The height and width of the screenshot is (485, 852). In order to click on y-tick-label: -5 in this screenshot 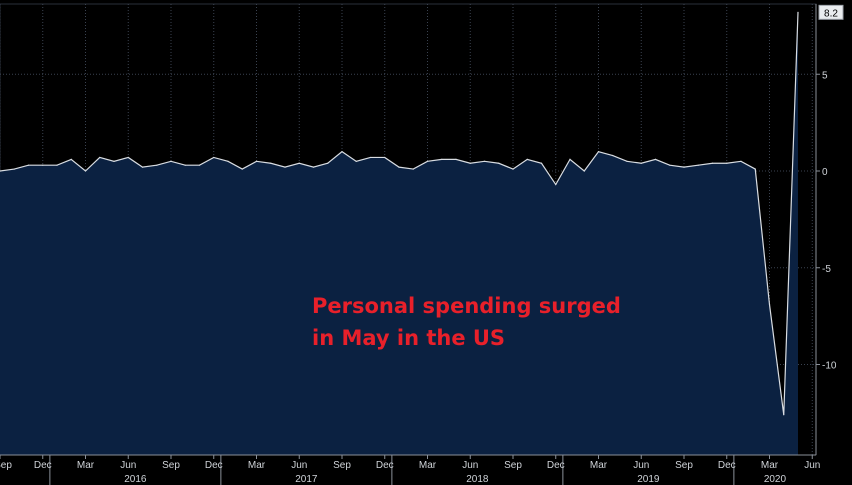, I will do `click(826, 269)`.